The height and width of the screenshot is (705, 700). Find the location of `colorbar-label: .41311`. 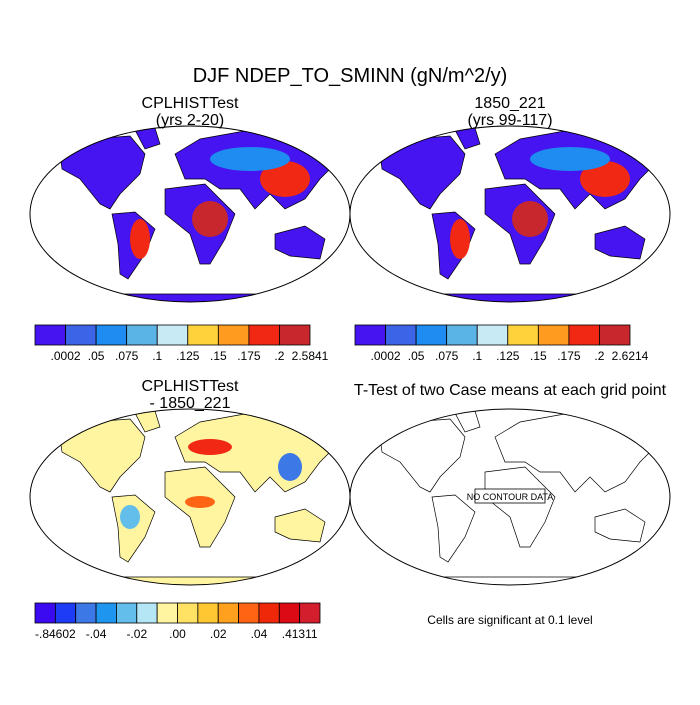

colorbar-label: .41311 is located at coordinates (300, 634).